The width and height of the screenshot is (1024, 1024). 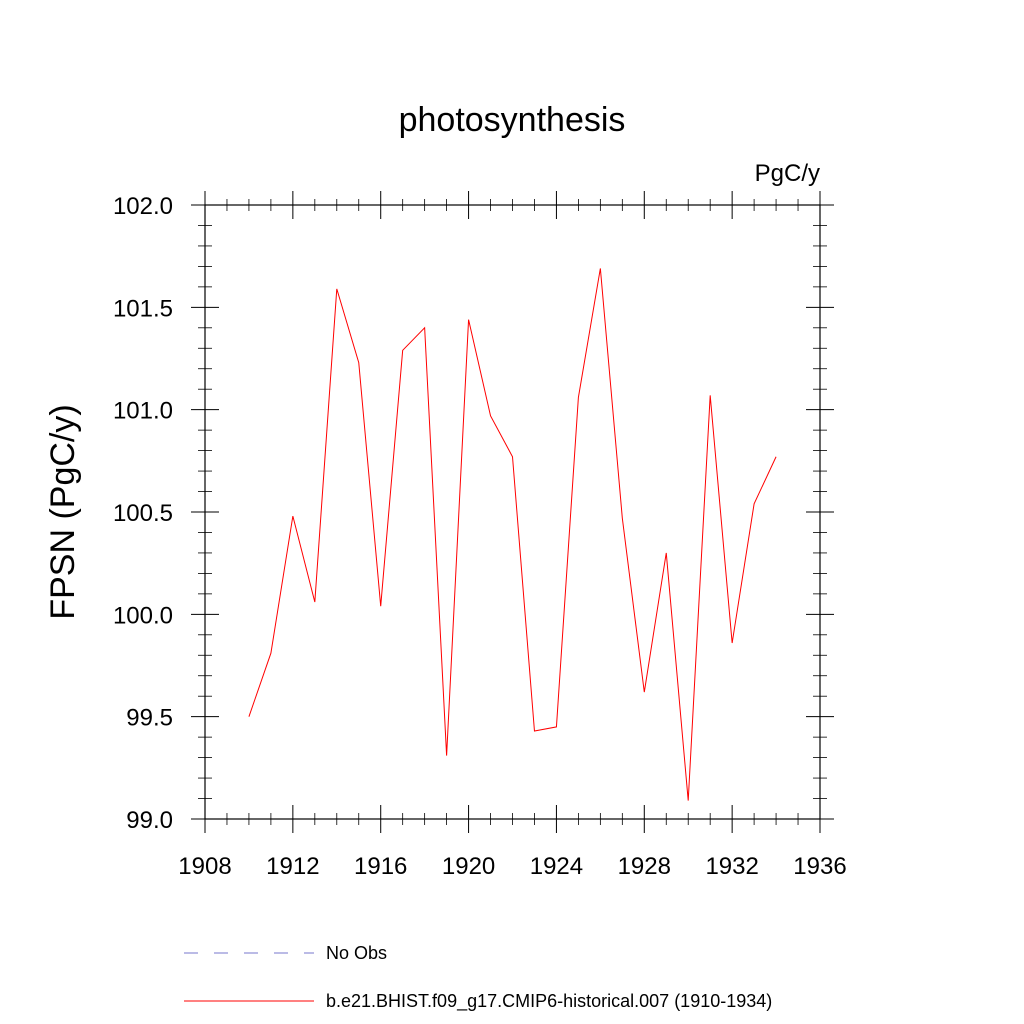 I want to click on y-axis-label: FPSN (PgC/y), so click(x=63, y=511).